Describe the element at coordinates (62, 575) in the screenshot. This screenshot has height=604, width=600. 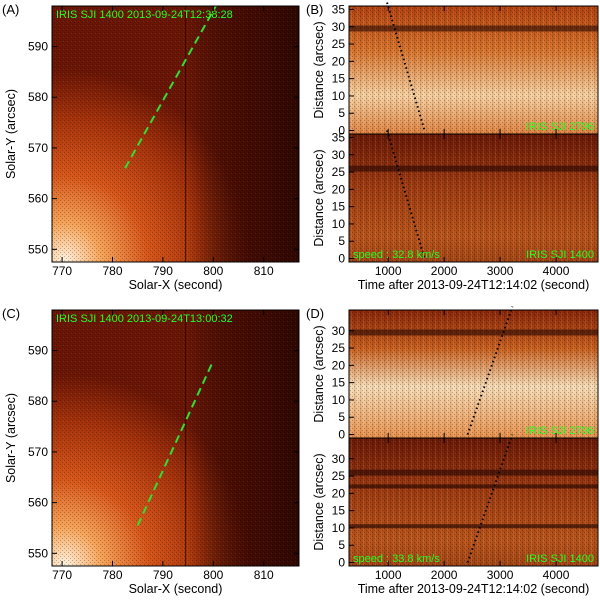
I see `panel-c-xtick-label: 770` at that location.